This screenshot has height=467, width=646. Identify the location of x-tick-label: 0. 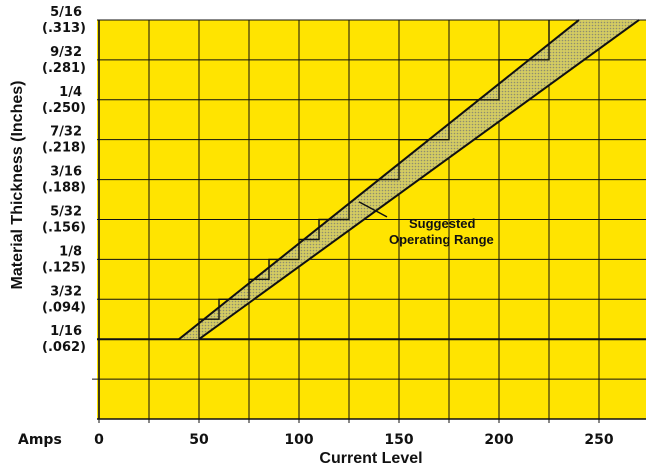
(99, 440).